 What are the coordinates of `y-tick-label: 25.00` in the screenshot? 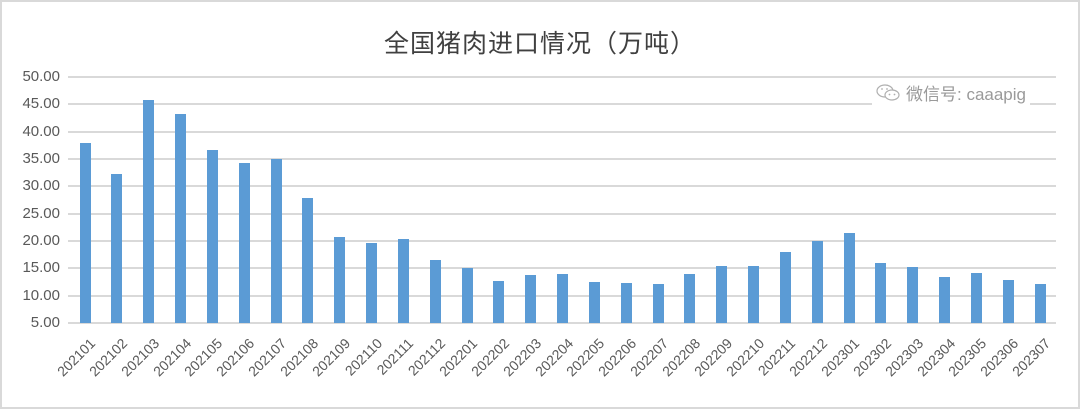 It's located at (41, 213).